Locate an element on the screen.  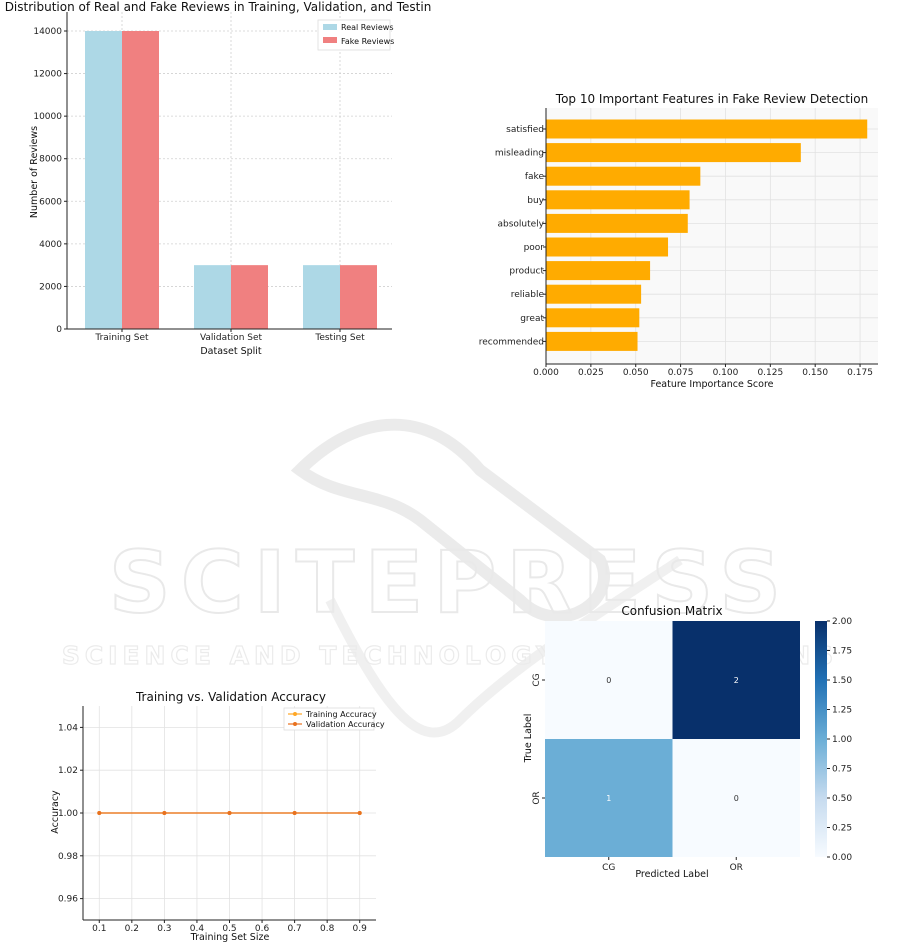
chart2-bar-absolutely is located at coordinates (617, 223).